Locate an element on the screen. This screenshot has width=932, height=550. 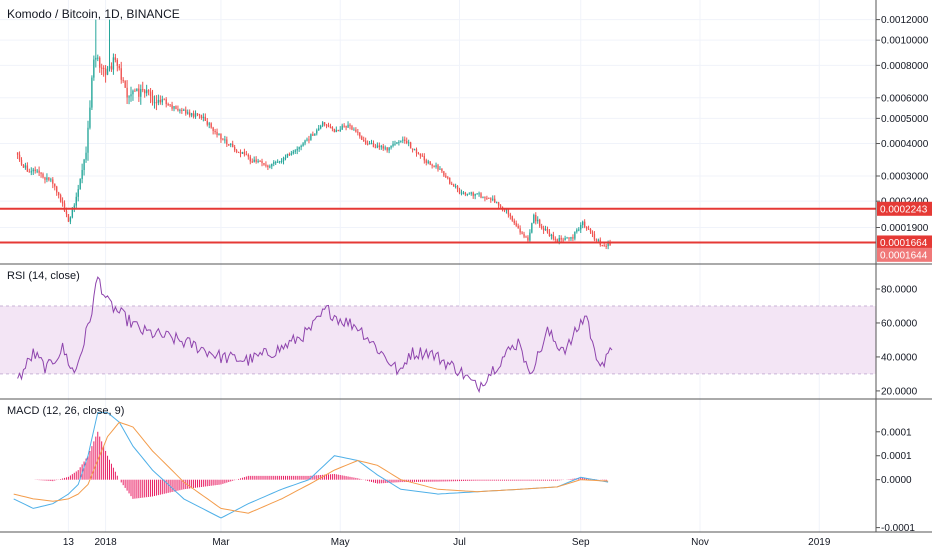
price-tick-label: 0.0012000 is located at coordinates (905, 20).